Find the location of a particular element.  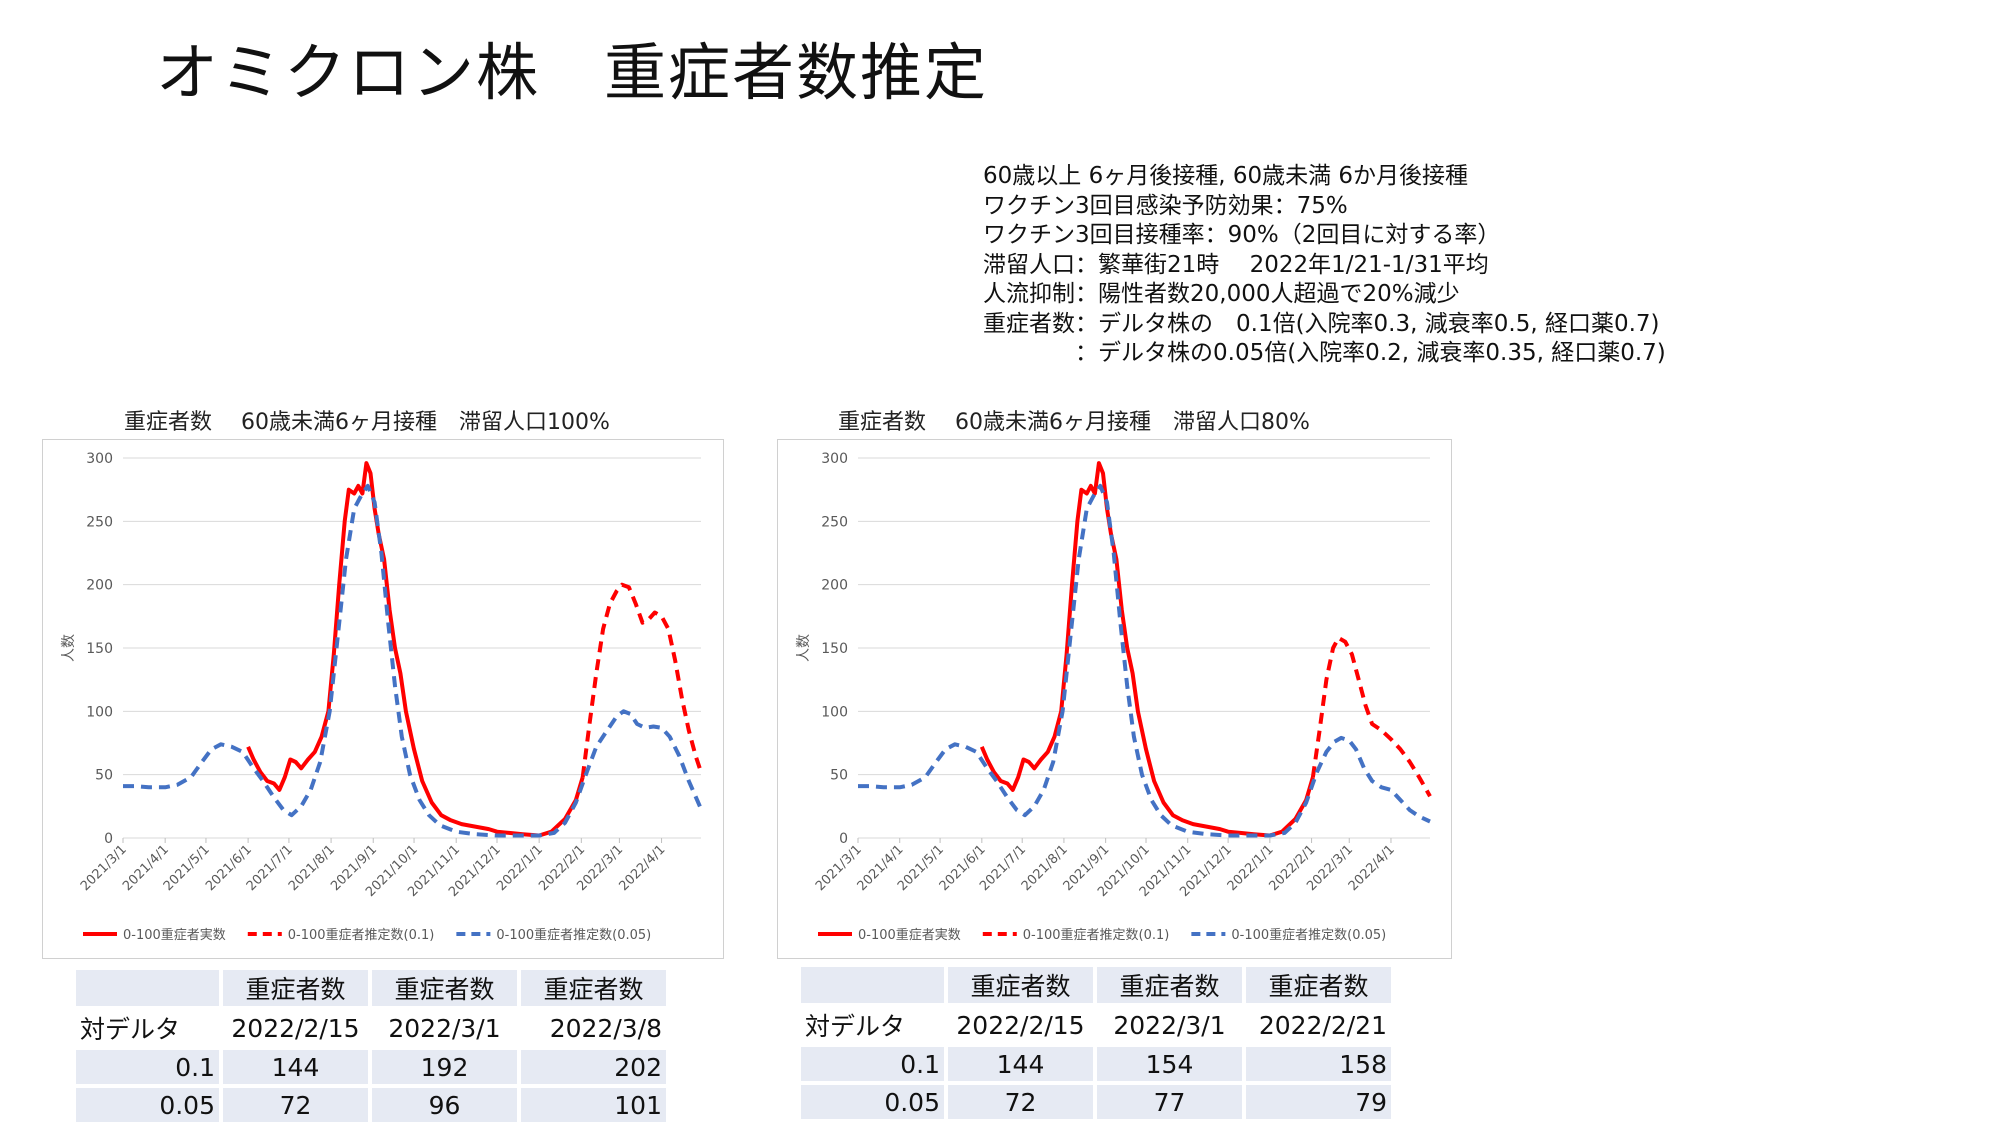

table-row: 0.05 72 96 101 is located at coordinates (371, 1105).